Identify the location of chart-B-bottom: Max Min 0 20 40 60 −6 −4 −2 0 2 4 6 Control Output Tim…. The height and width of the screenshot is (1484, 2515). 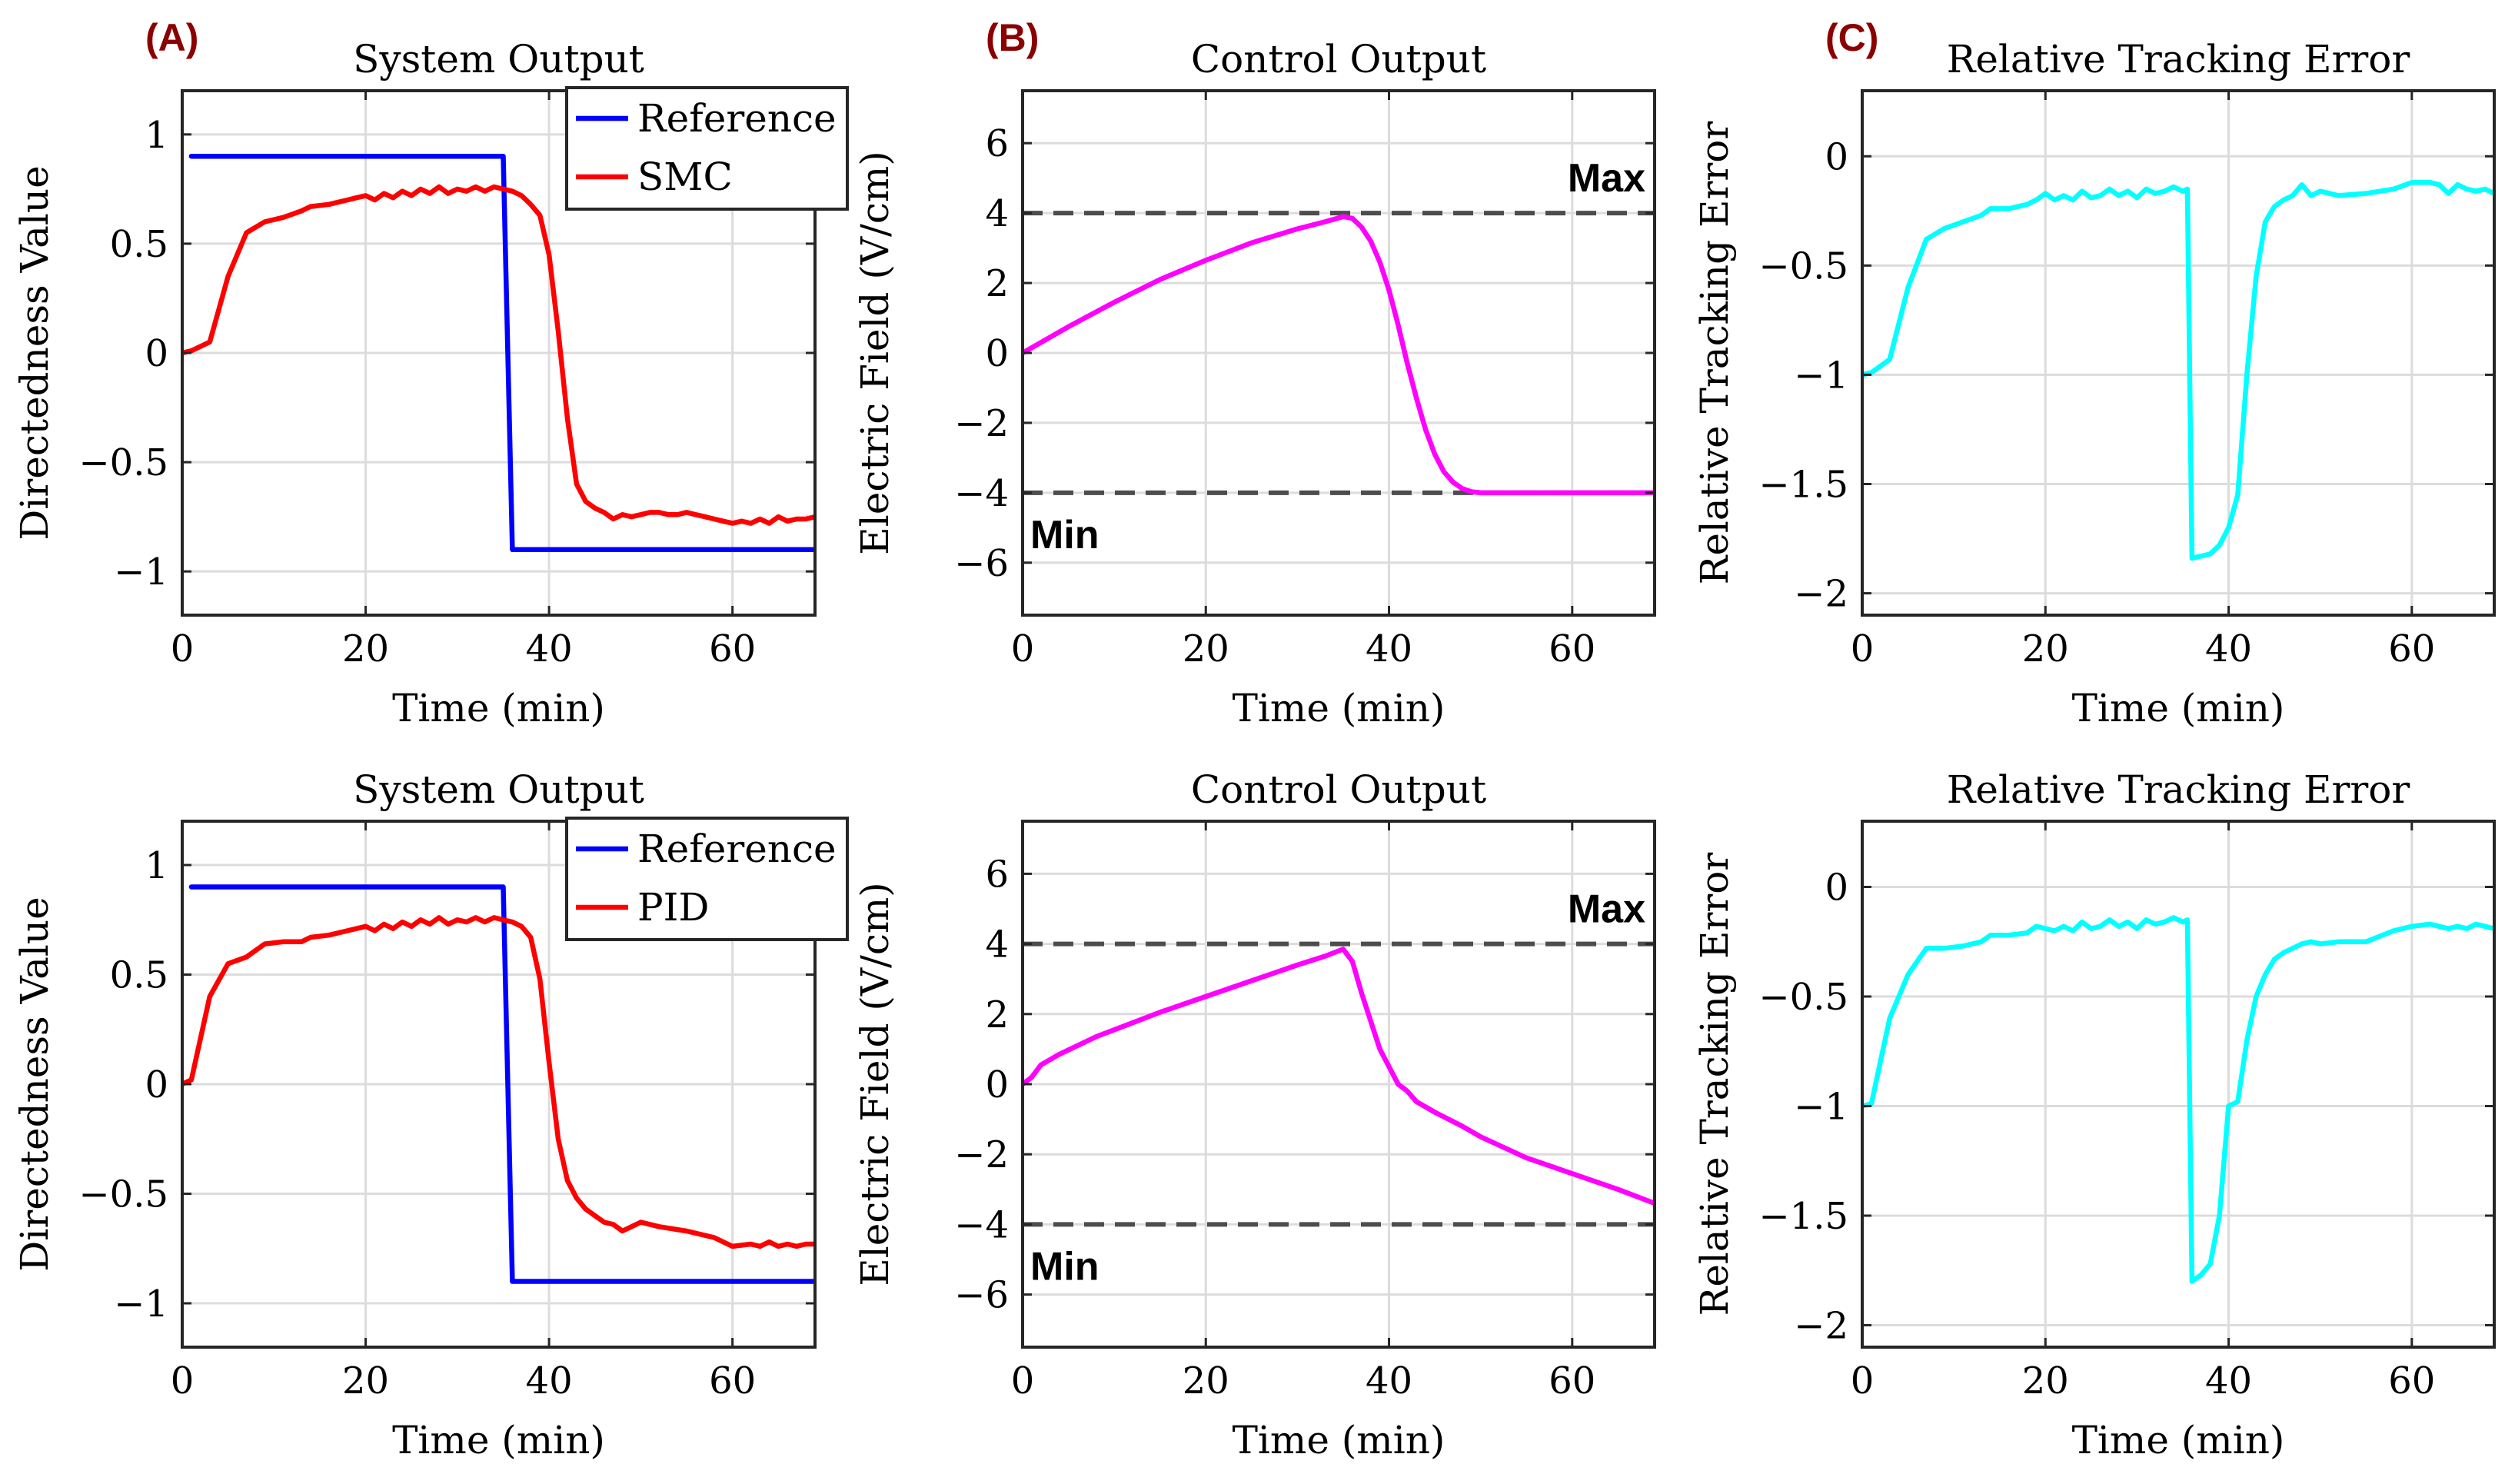
(1254, 1115).